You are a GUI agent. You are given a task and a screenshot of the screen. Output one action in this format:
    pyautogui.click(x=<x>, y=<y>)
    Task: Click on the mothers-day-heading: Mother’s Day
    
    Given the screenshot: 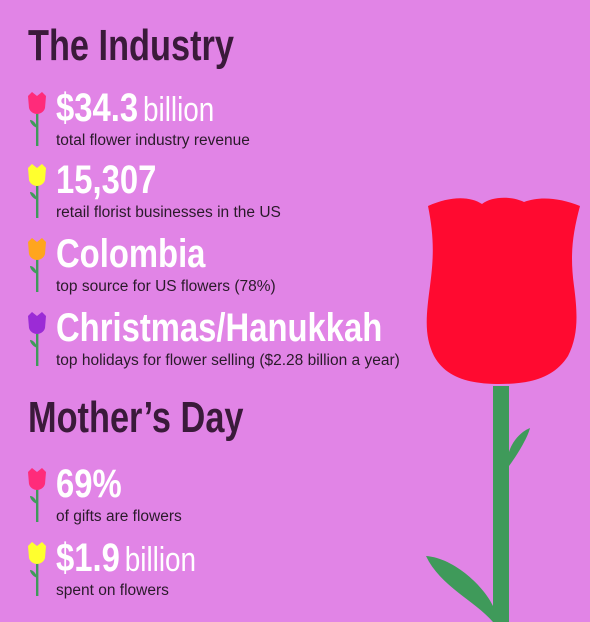 What is the action you would take?
    pyautogui.click(x=136, y=417)
    